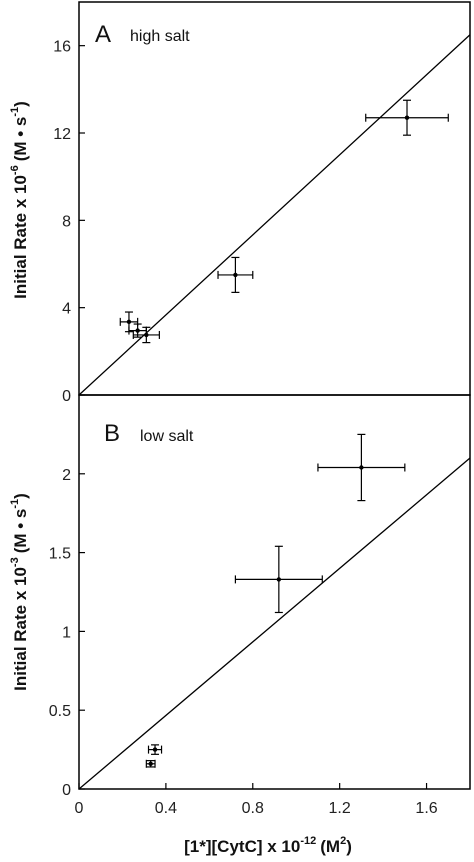 The image size is (474, 862). I want to click on xlabel-main: [1*][CytC] x 10, so click(242, 846).